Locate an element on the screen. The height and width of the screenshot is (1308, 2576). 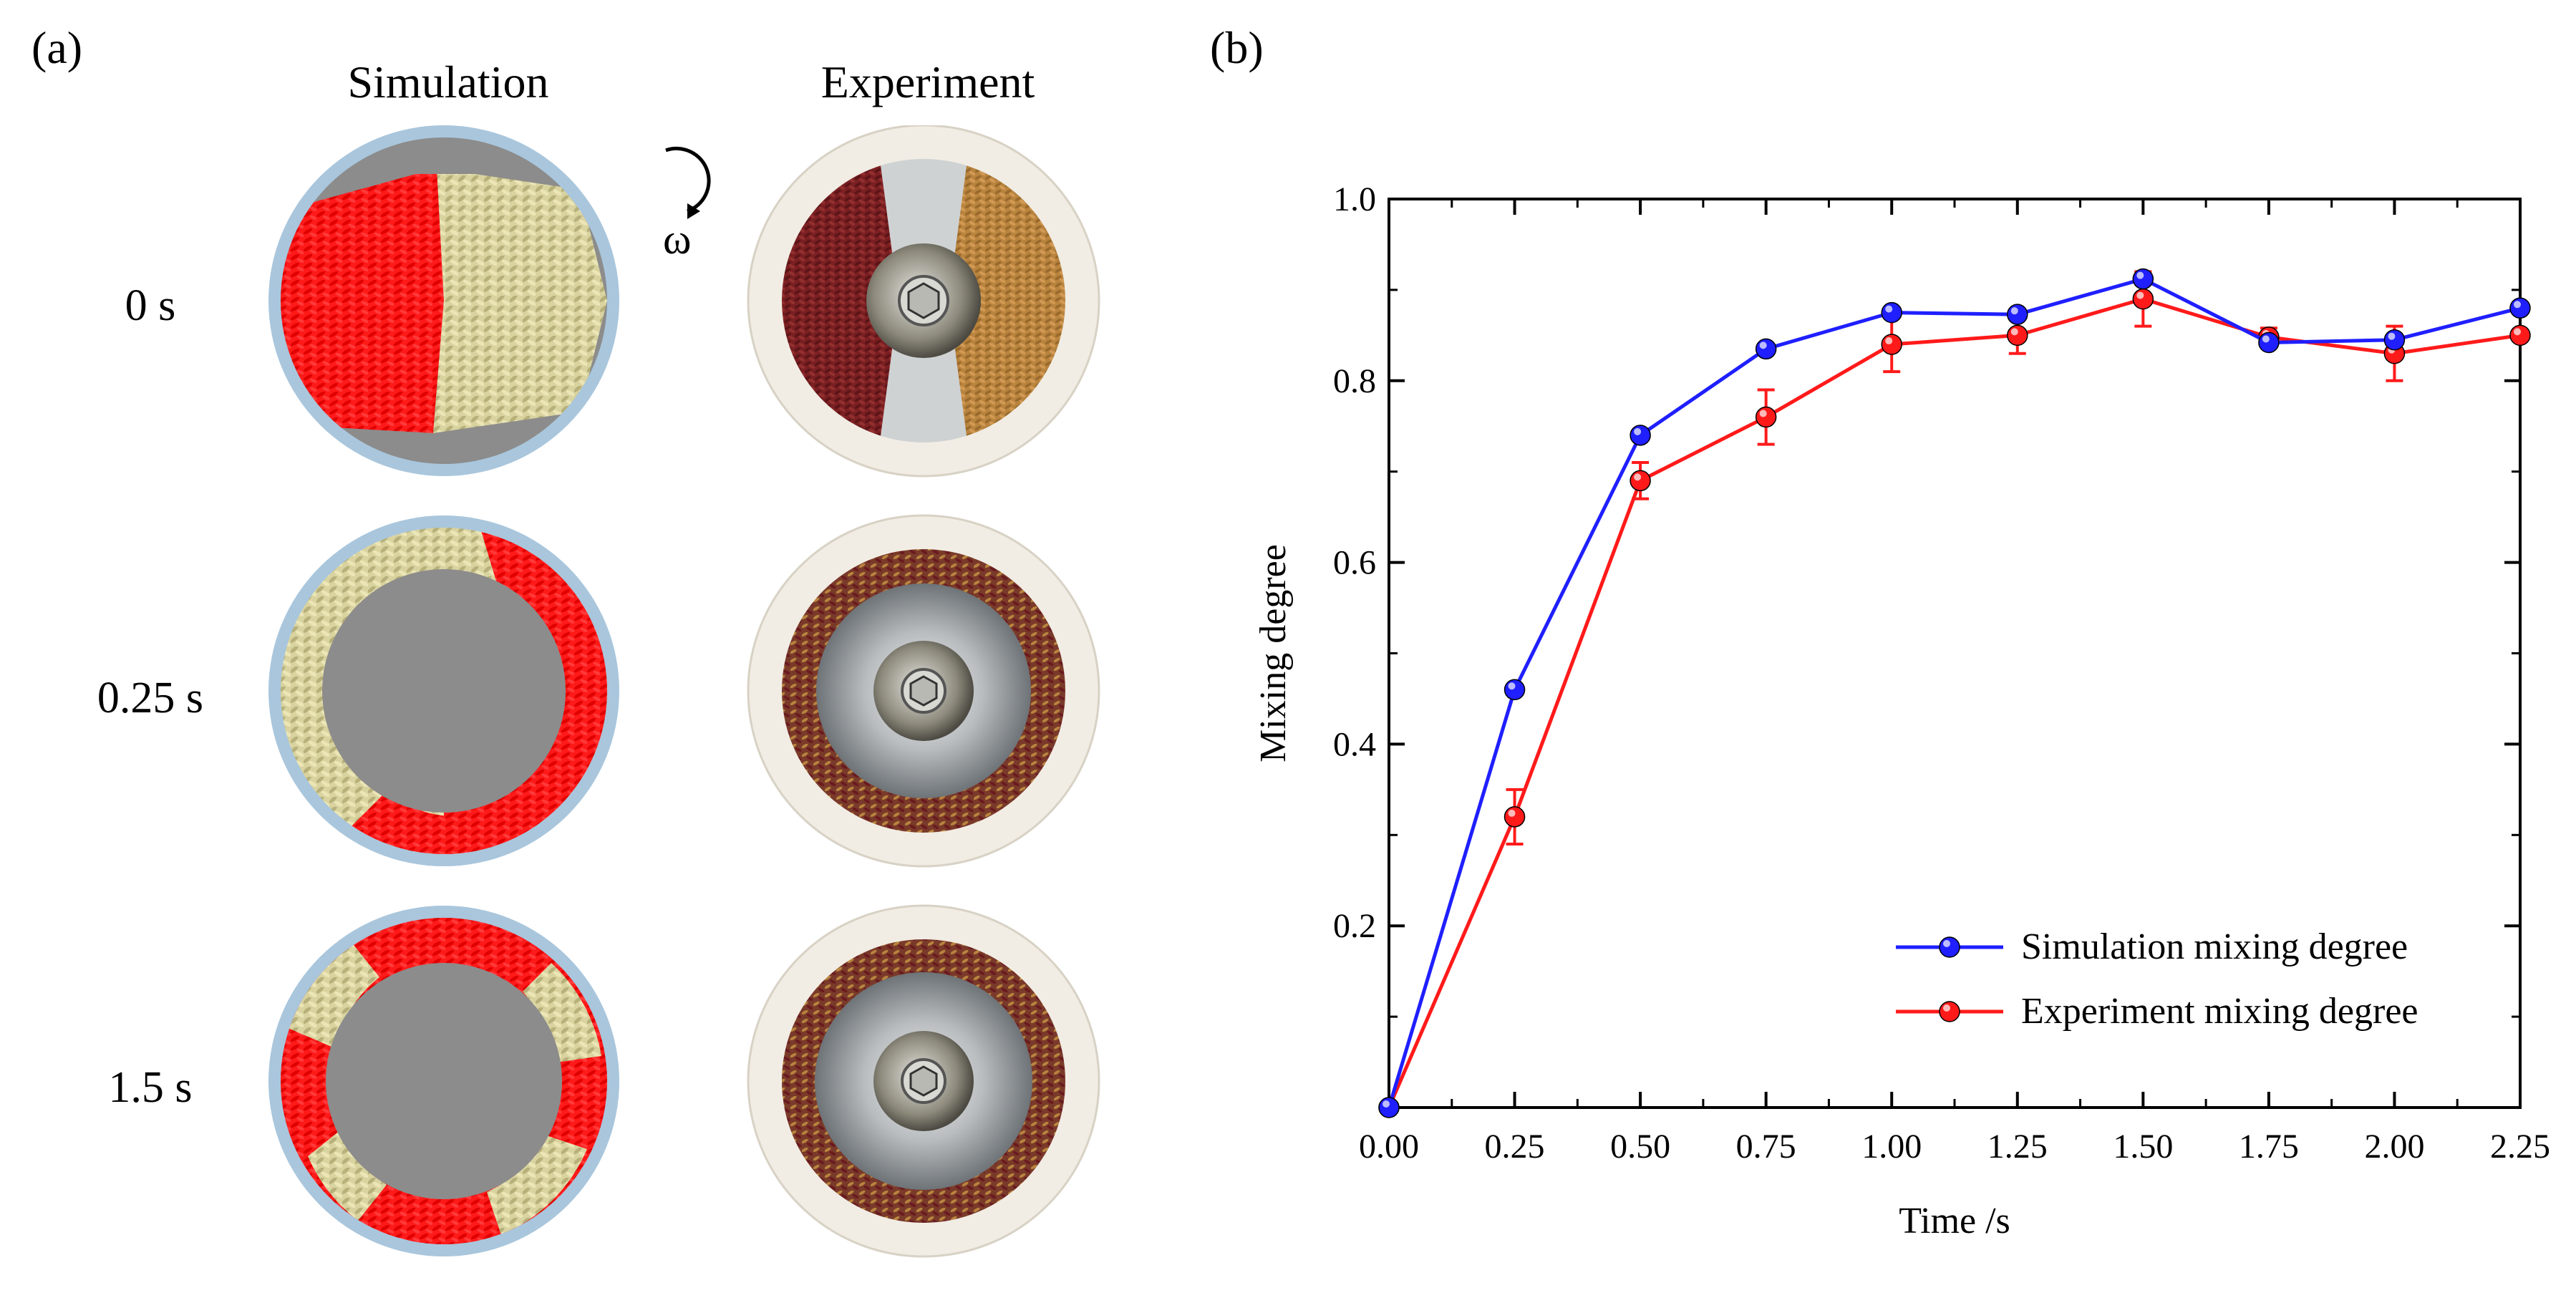
y-tick-label: 0.2 is located at coordinates (1355, 926).